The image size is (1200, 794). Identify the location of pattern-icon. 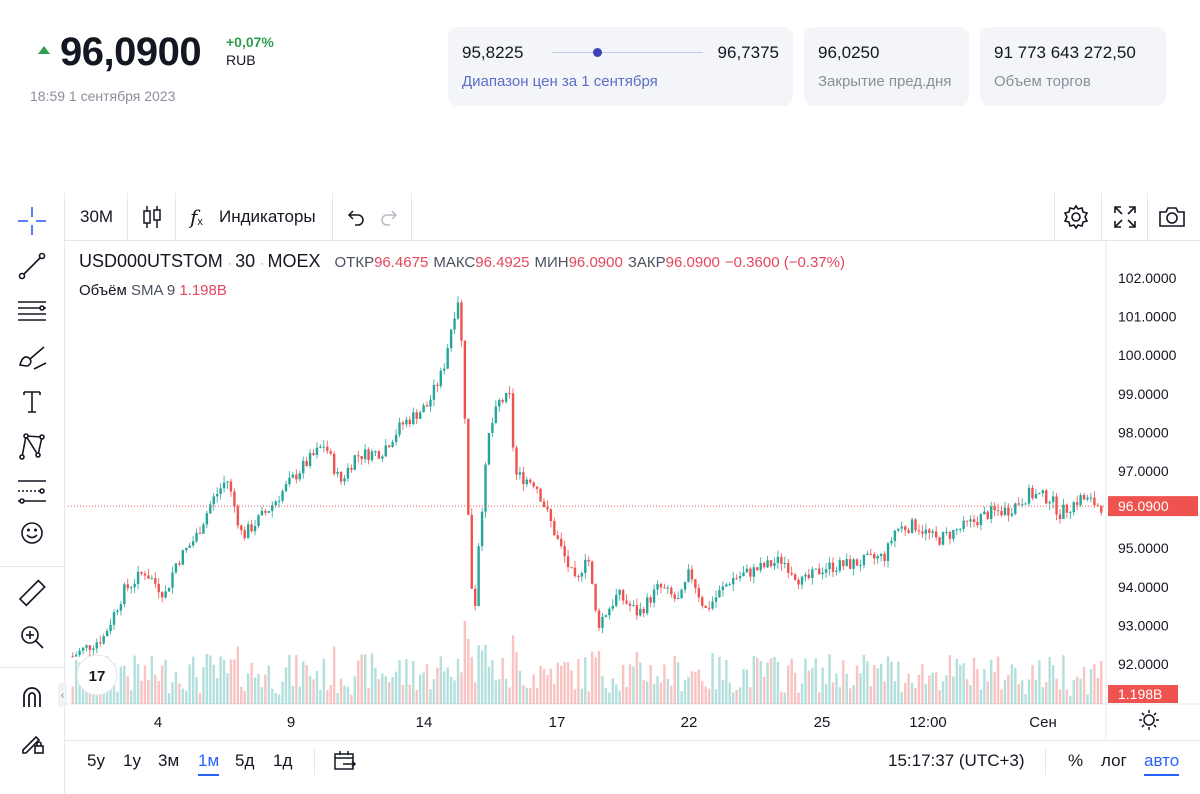
(32, 446).